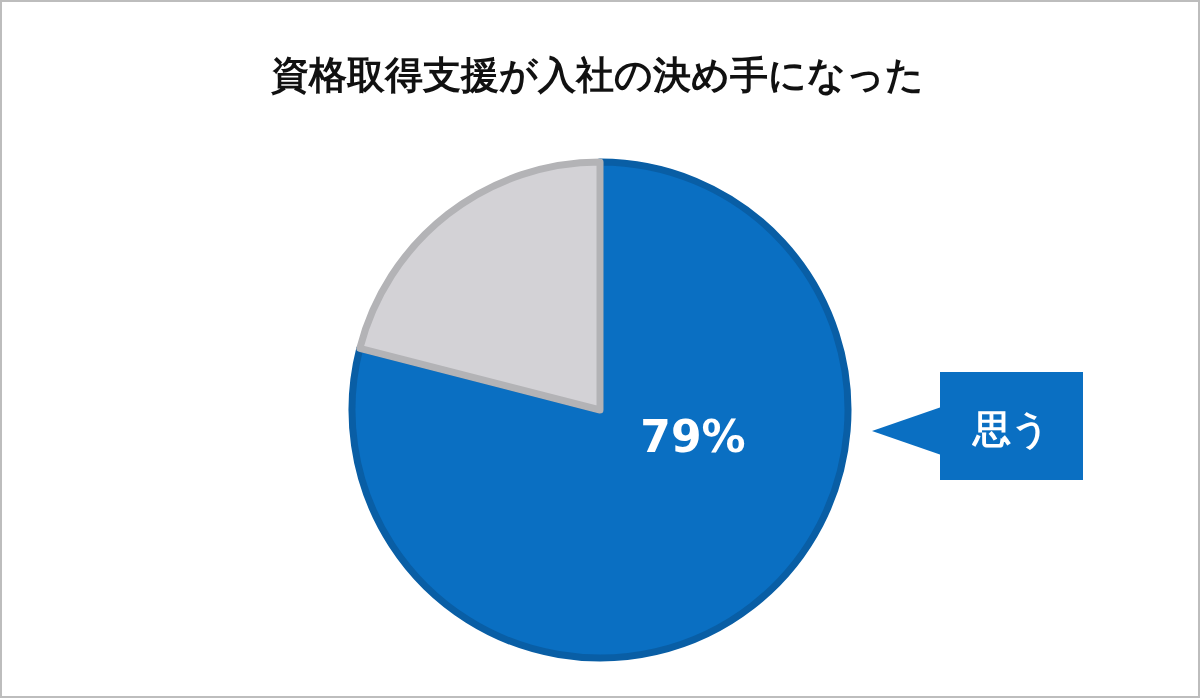 The height and width of the screenshot is (698, 1200). I want to click on data-label: 79%, so click(693, 436).